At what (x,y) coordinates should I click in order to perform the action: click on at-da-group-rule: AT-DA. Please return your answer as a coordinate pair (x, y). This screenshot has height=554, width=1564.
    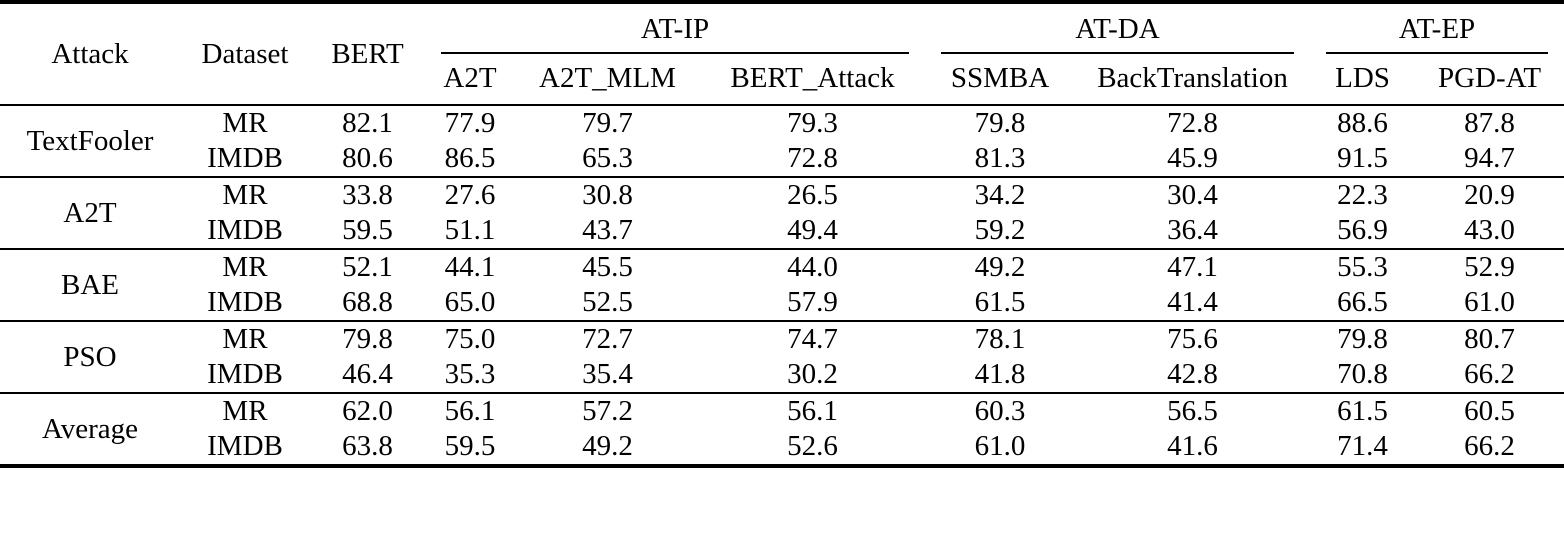
    Looking at the image, I should click on (1118, 29).